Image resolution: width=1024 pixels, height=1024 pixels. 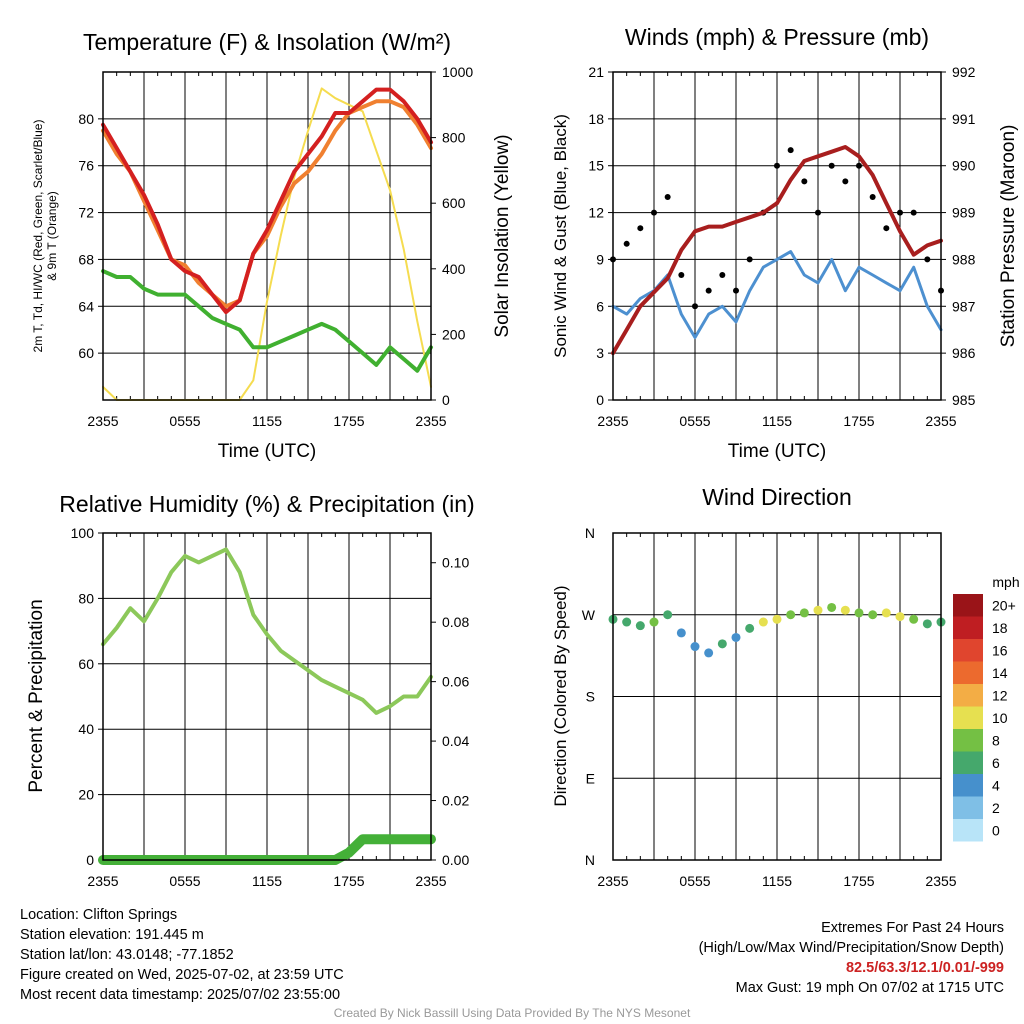 I want to click on y-right-tick-label: 0.02, so click(x=455, y=801).